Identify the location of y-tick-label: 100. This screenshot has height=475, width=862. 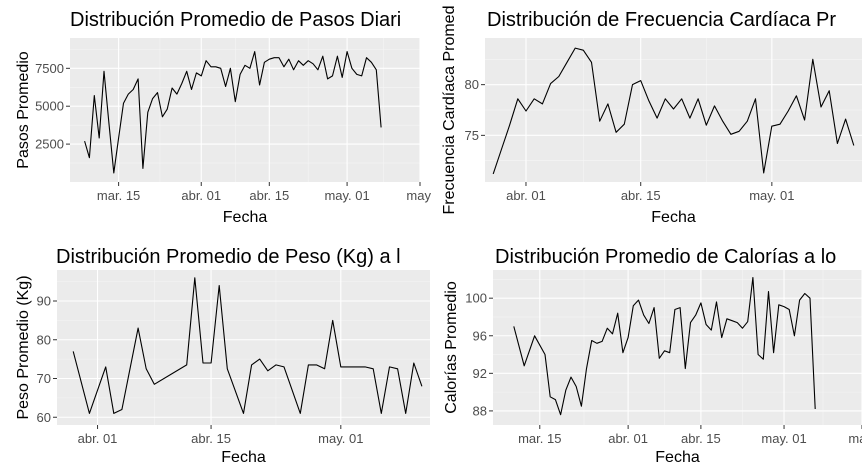
(476, 298).